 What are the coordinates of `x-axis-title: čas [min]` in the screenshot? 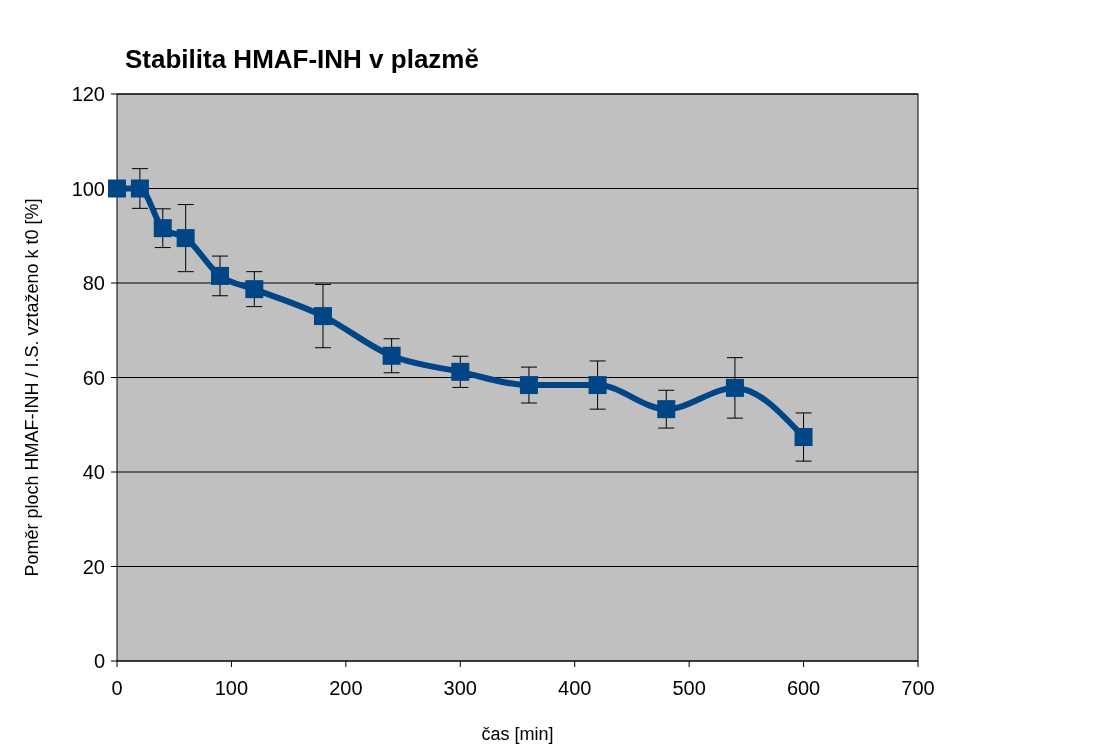 It's located at (517, 734).